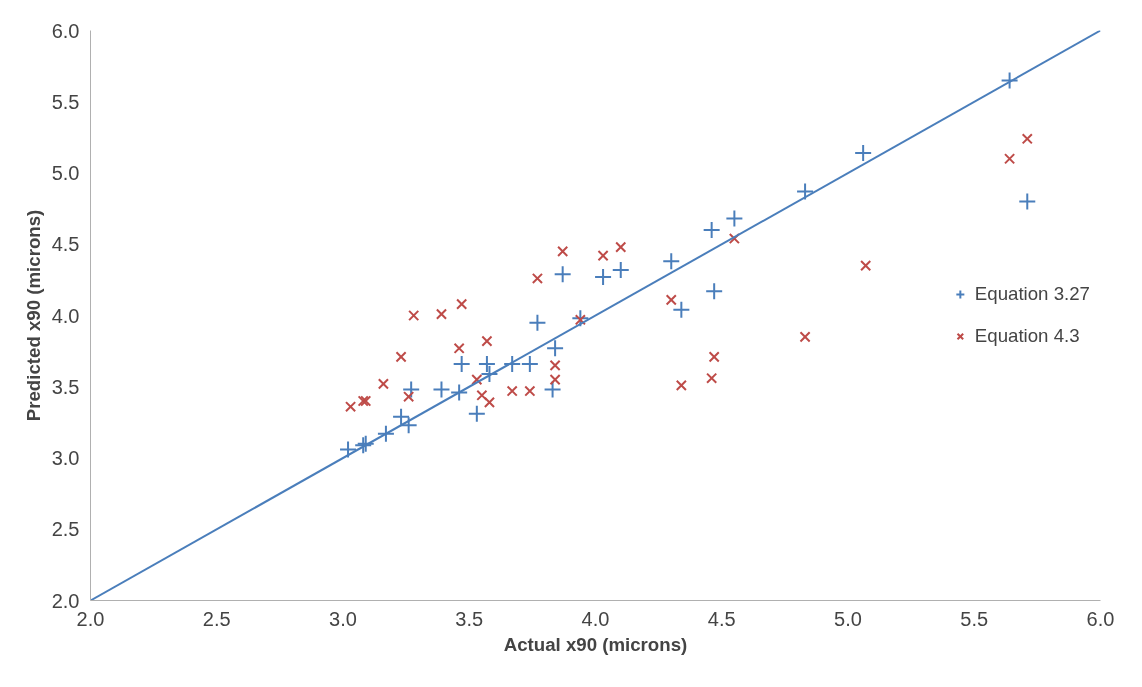 Image resolution: width=1142 pixels, height=687 pixels. I want to click on x-tick-label: 5.5, so click(974, 618).